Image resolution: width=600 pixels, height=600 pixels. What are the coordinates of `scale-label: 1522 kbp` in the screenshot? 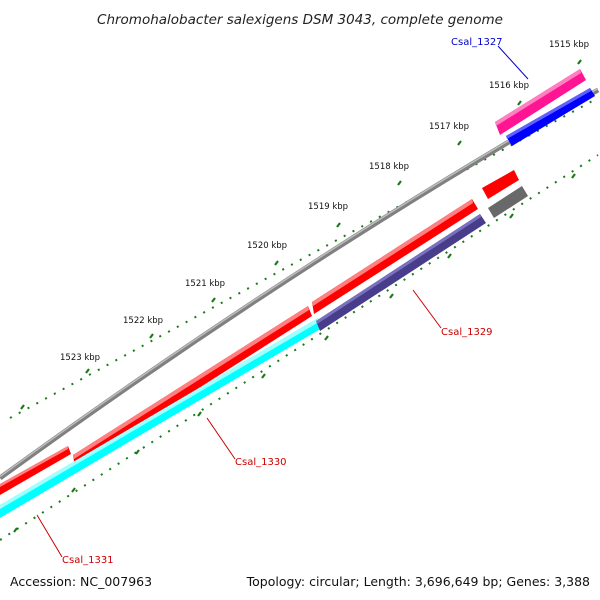 It's located at (143, 321).